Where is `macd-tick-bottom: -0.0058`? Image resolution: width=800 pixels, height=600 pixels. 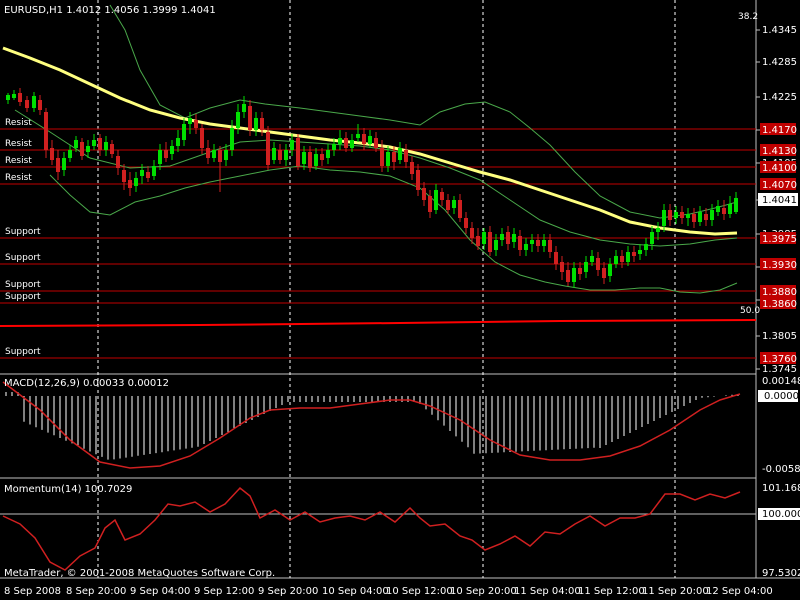
macd-tick-bottom: -0.0058 is located at coordinates (781, 469).